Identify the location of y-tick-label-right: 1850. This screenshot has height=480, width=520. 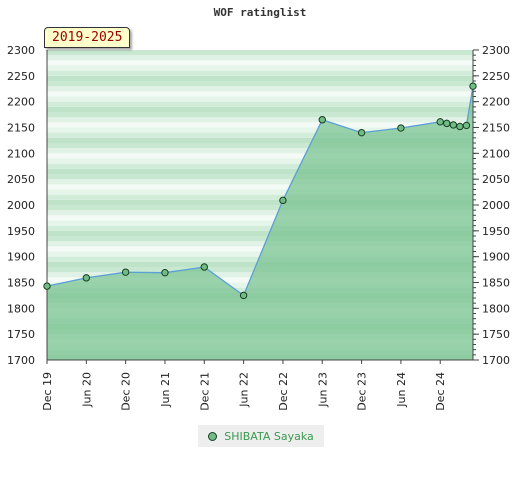
(496, 283).